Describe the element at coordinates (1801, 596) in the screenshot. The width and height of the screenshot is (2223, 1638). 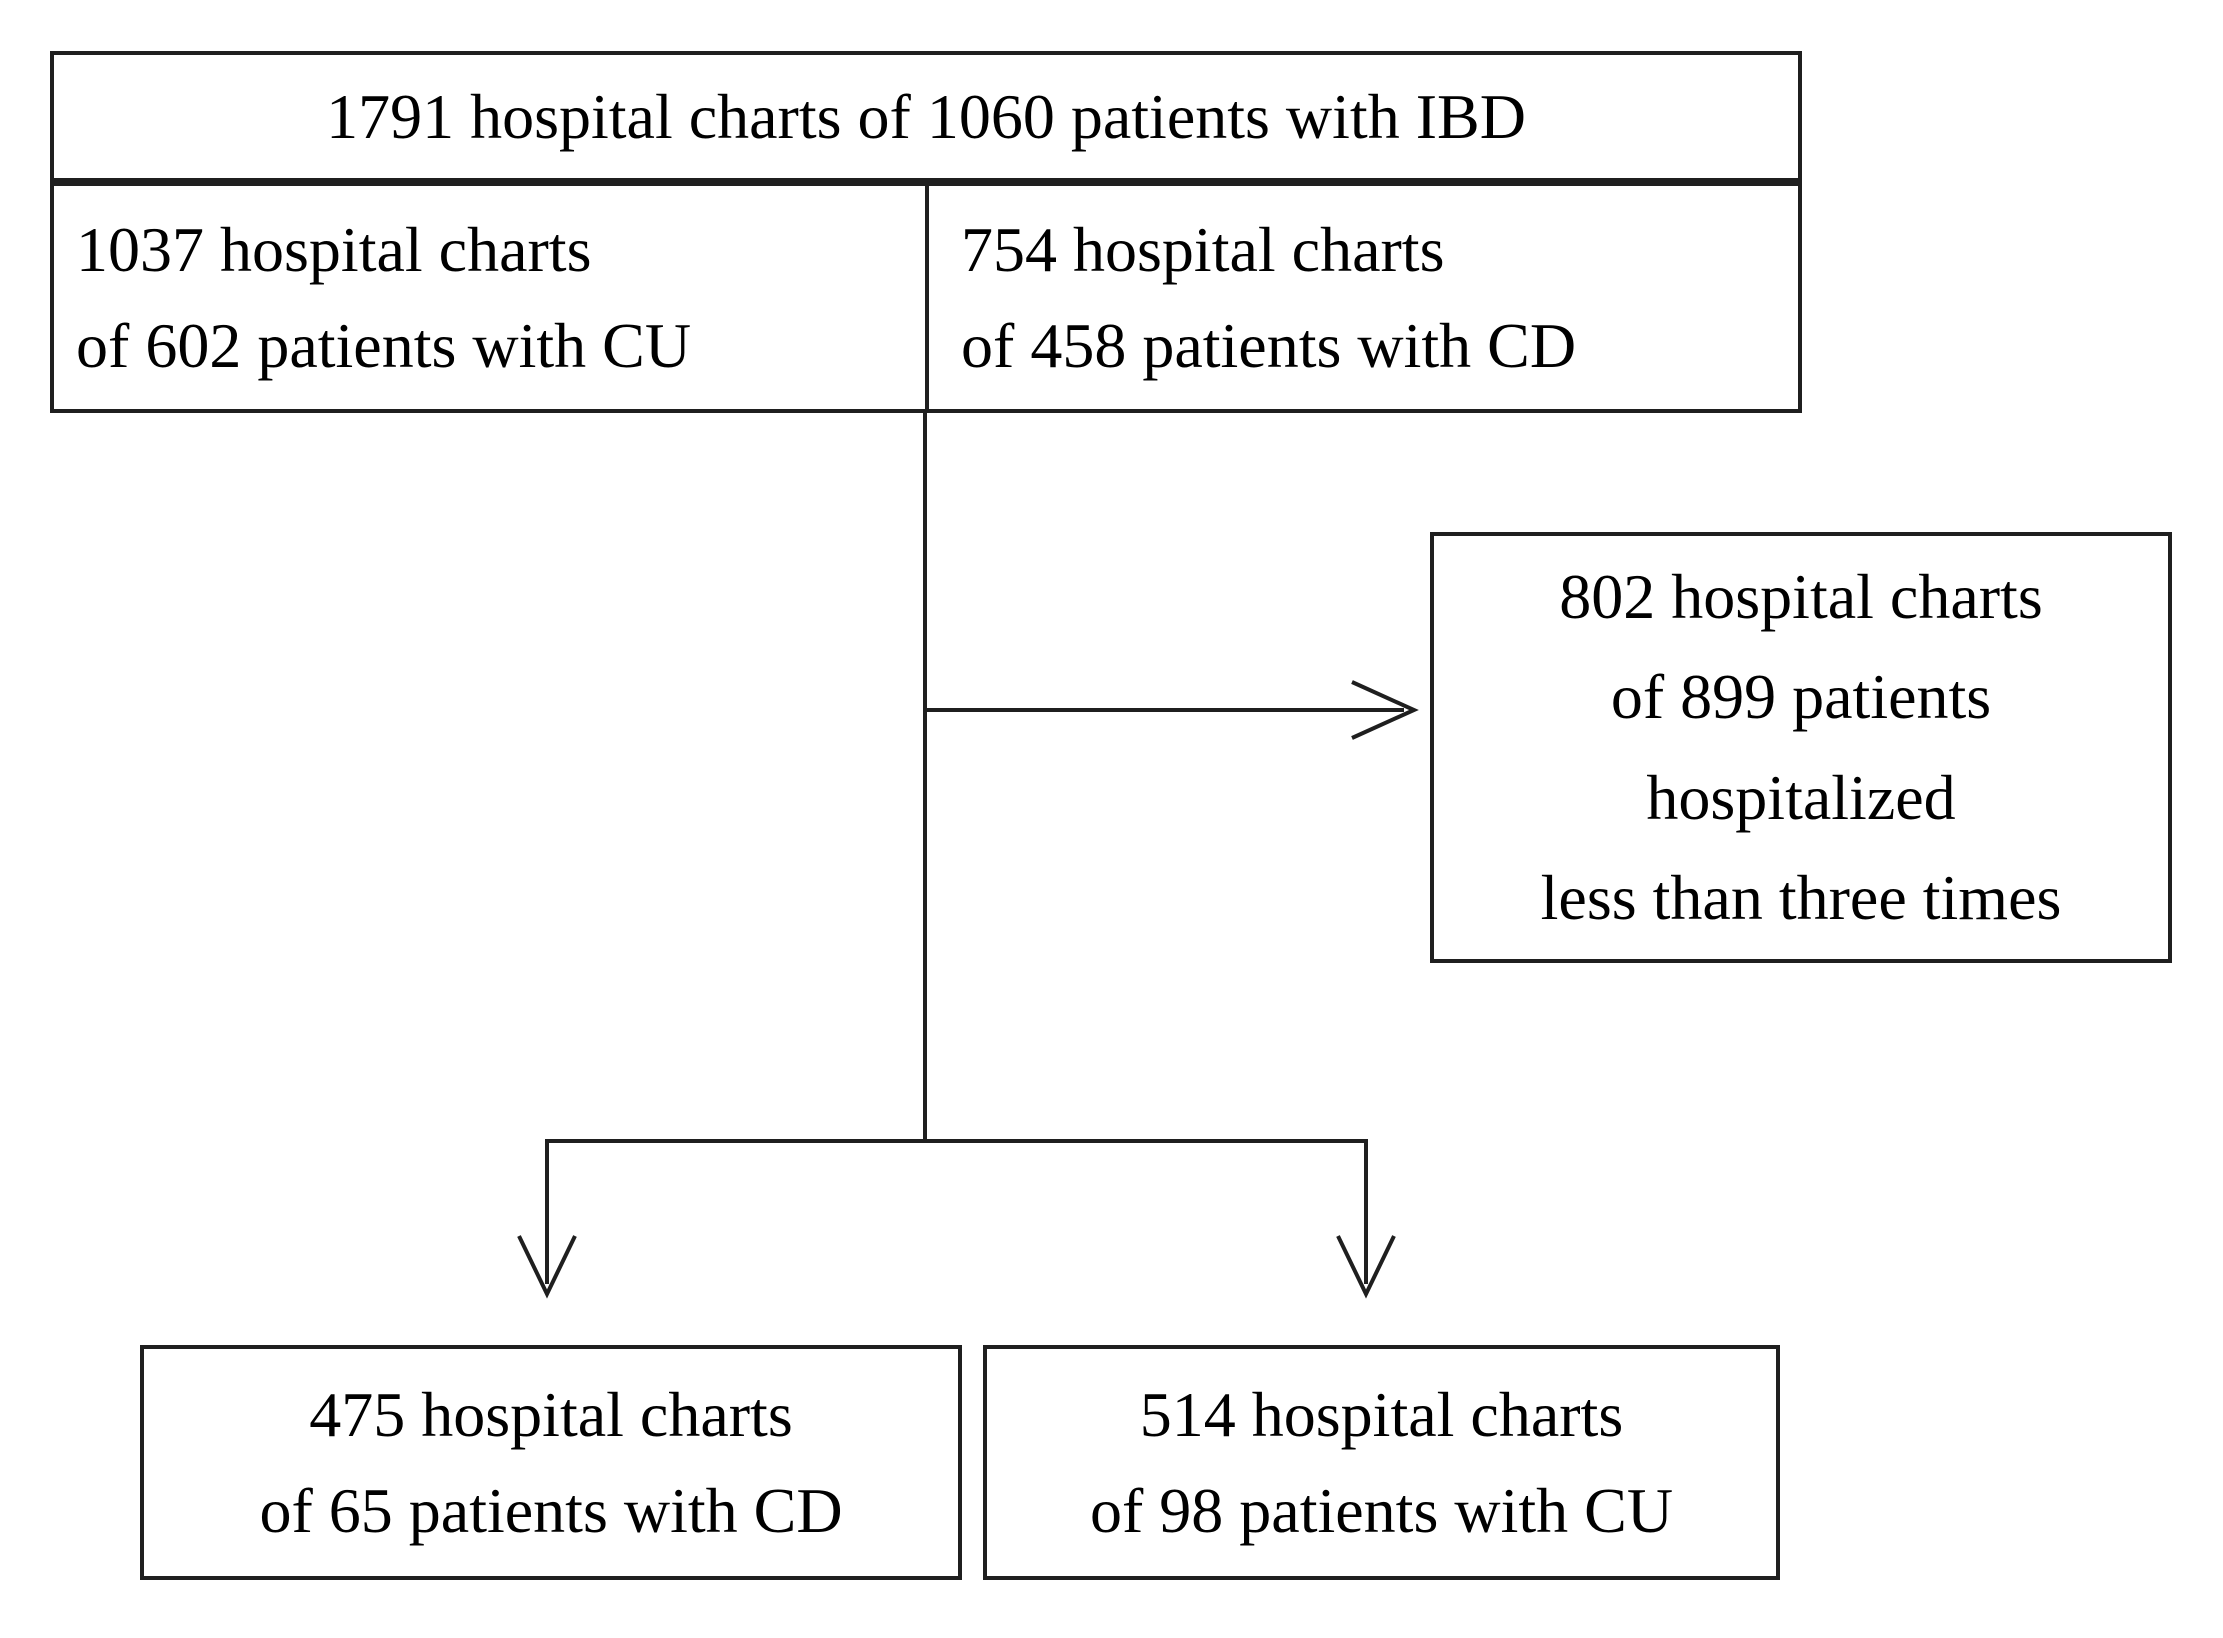
I see `node-excluded-line1: 802 hospital charts` at that location.